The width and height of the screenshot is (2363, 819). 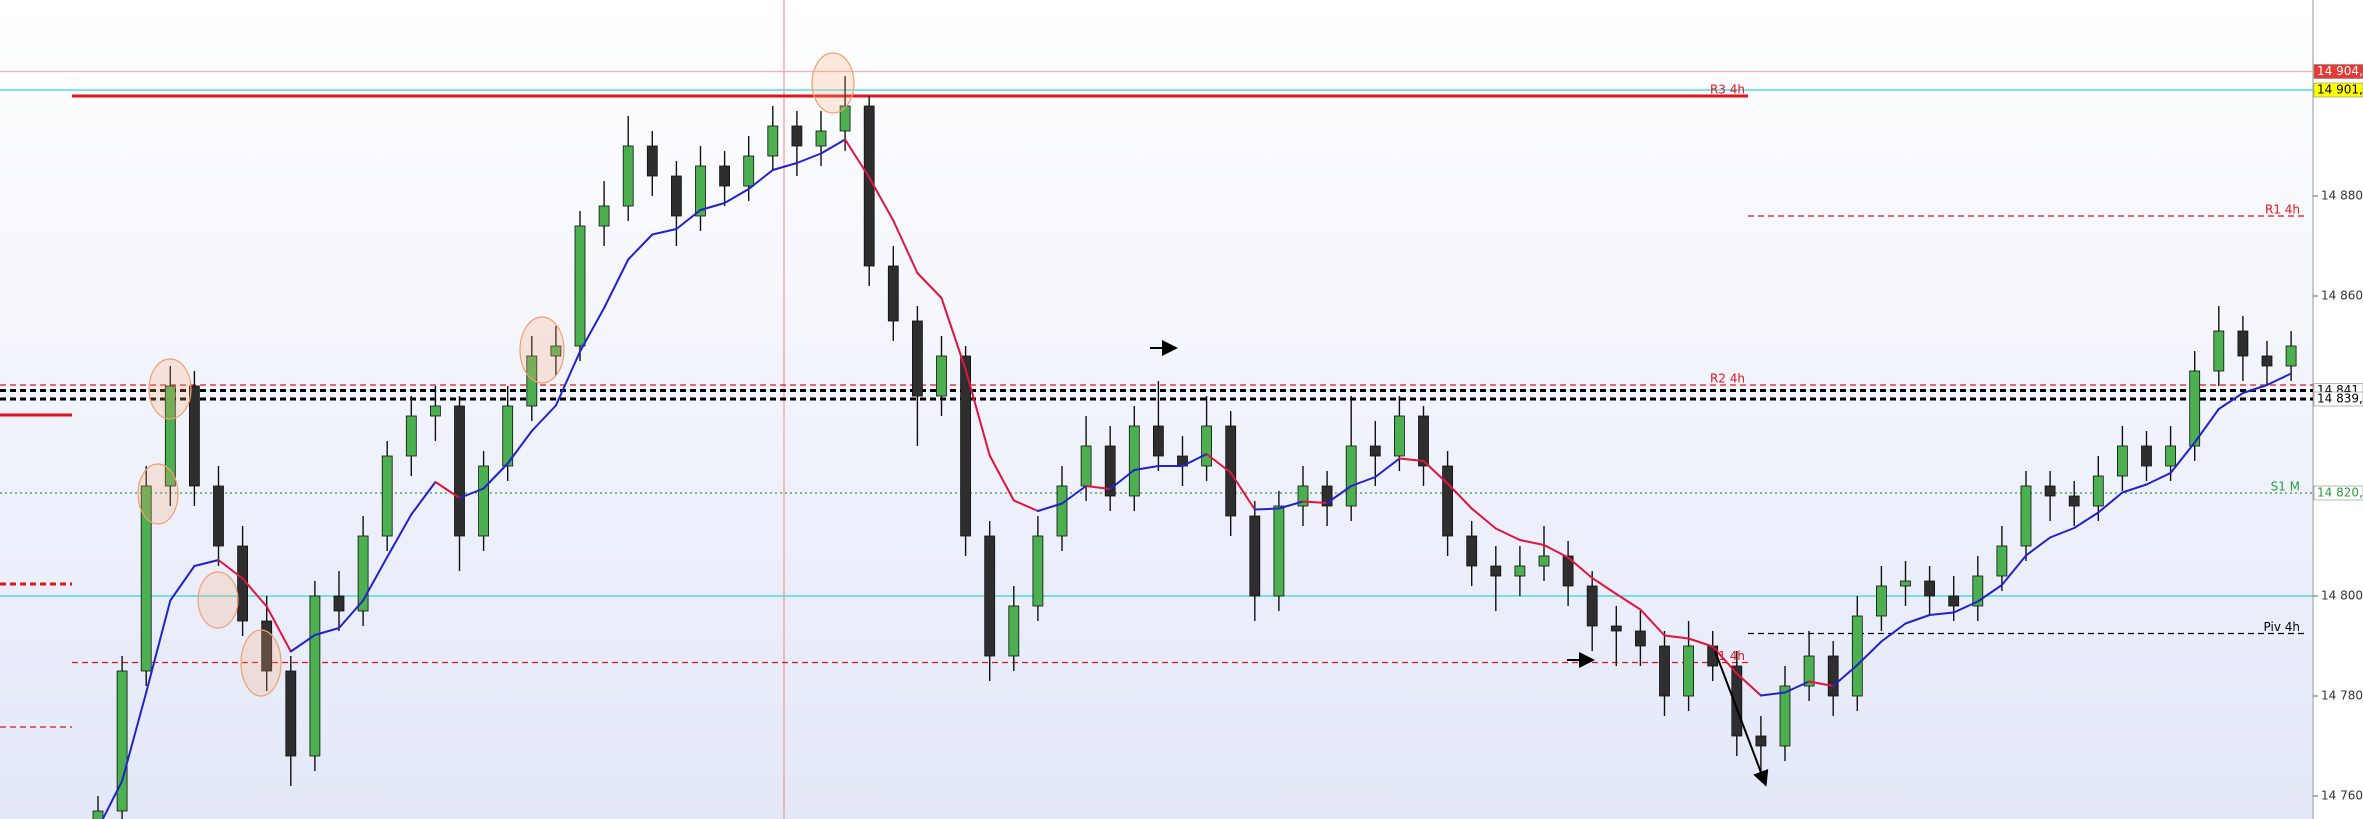 What do you see at coordinates (2338, 409) in the screenshot?
I see `axis-panel` at bounding box center [2338, 409].